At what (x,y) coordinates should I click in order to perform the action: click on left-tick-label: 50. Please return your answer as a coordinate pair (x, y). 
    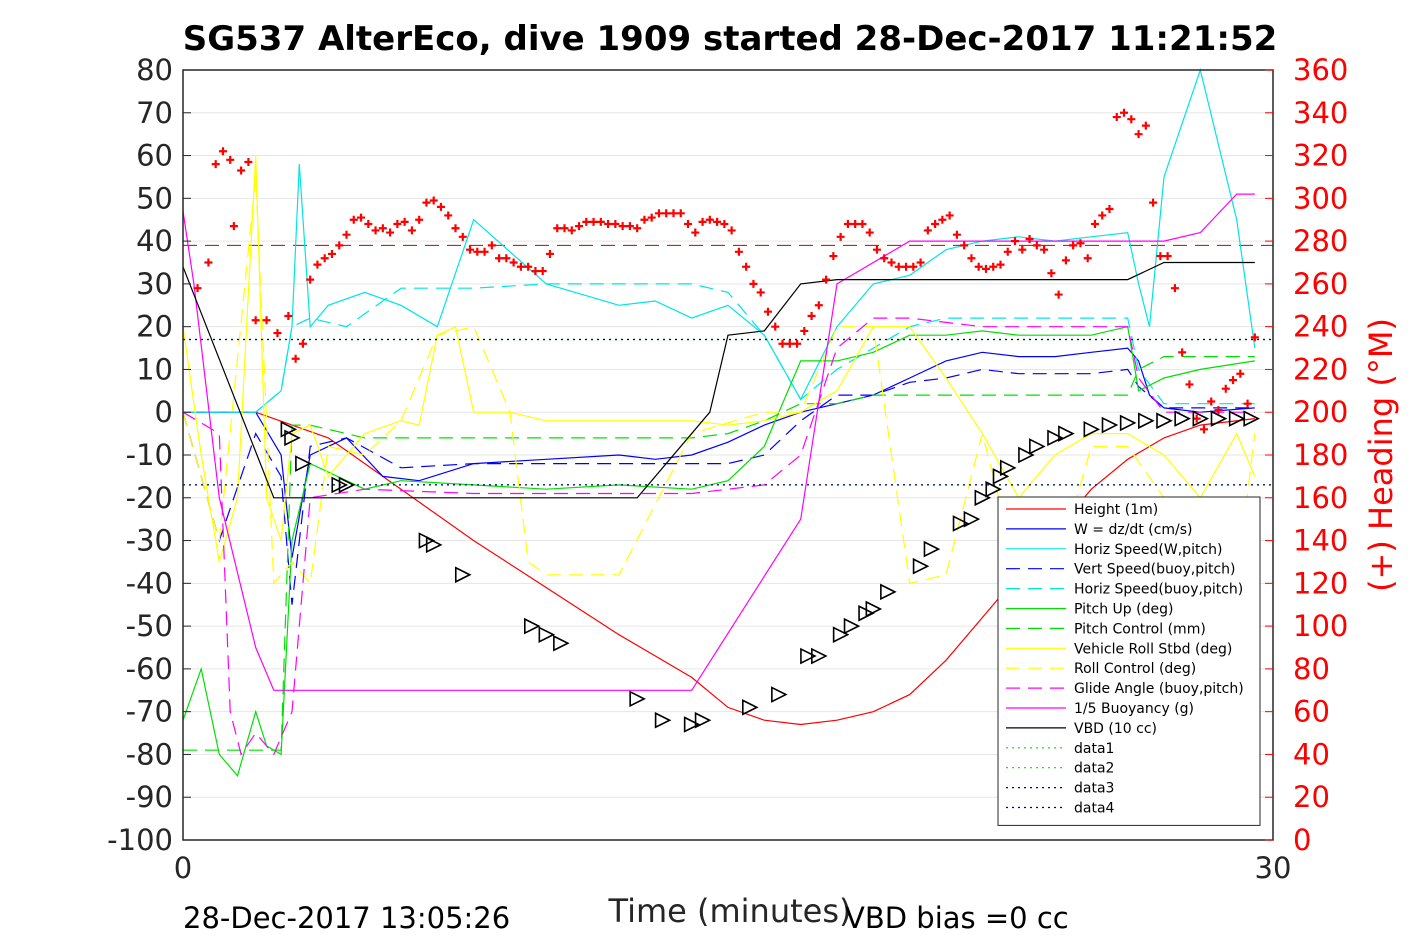
    Looking at the image, I should click on (154, 198).